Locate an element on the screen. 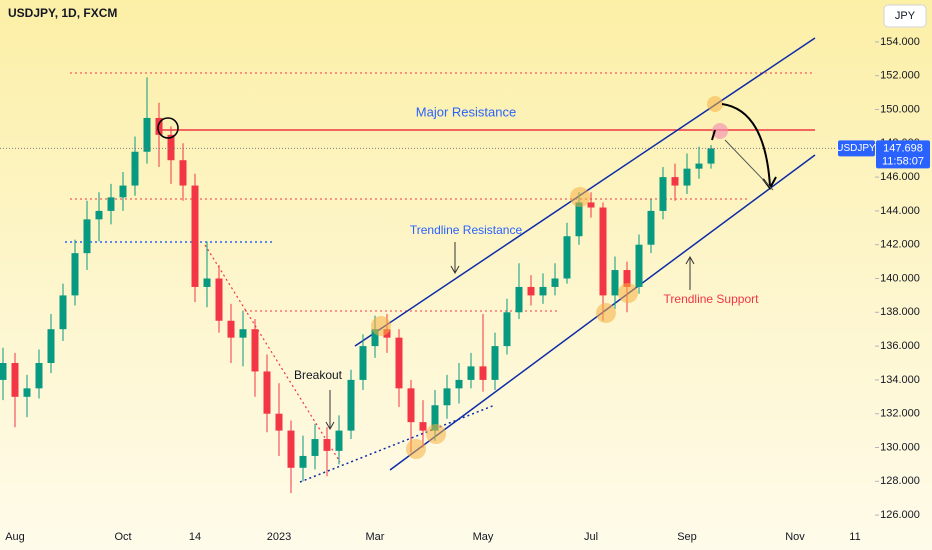 This screenshot has width=932, height=550. x-tick-label: Sep is located at coordinates (687, 537).